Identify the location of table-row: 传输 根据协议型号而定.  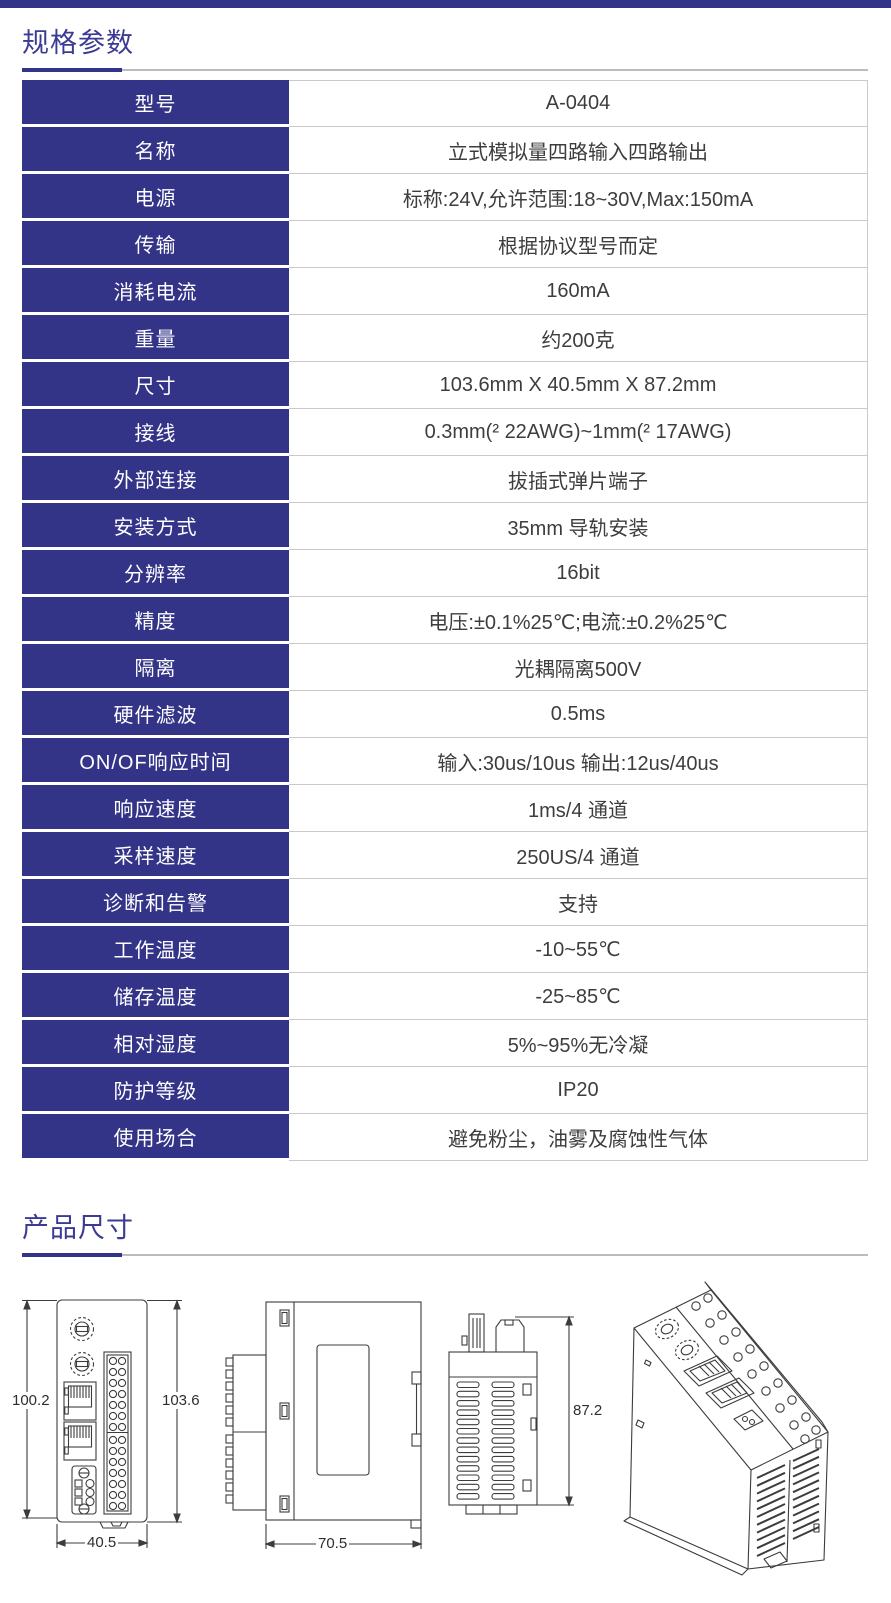
(445, 244).